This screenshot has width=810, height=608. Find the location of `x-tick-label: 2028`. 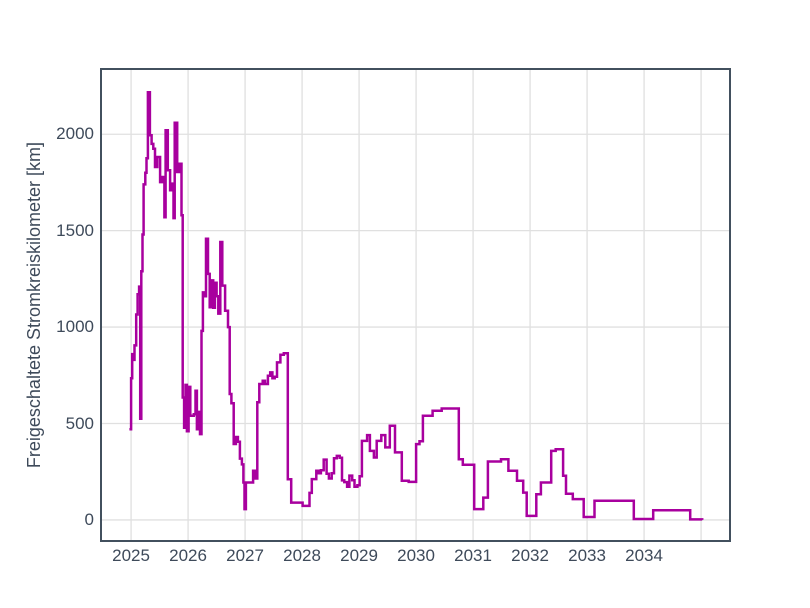

x-tick-label: 2028 is located at coordinates (302, 555).